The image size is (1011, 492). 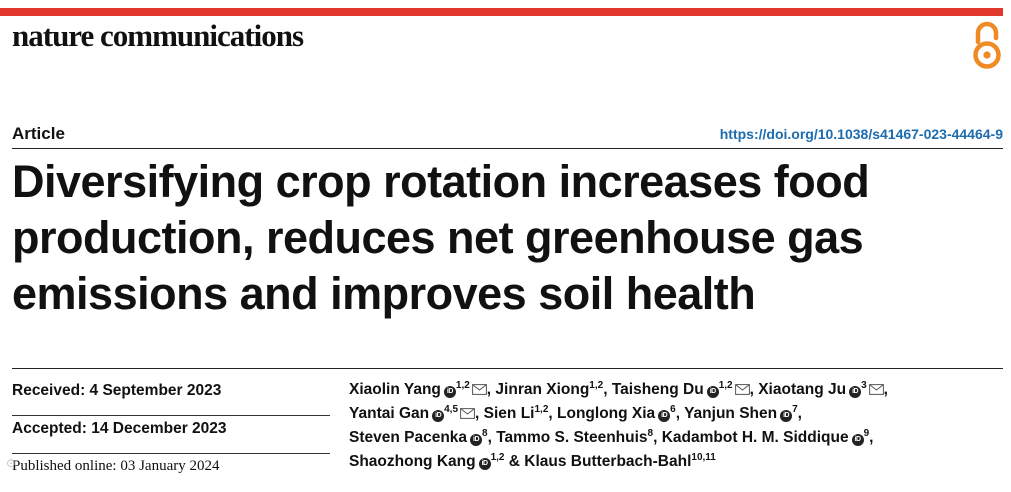 I want to click on title-line-2: production, reduces net greenhouse gas, so click(x=438, y=237).